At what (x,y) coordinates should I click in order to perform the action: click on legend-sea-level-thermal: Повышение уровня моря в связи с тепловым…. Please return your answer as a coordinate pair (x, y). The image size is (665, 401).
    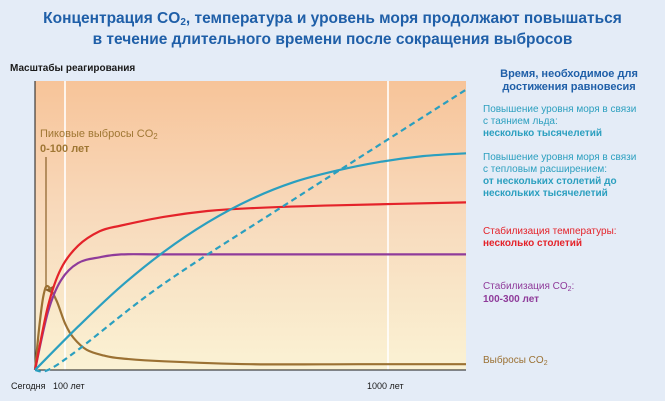
    Looking at the image, I should click on (560, 175).